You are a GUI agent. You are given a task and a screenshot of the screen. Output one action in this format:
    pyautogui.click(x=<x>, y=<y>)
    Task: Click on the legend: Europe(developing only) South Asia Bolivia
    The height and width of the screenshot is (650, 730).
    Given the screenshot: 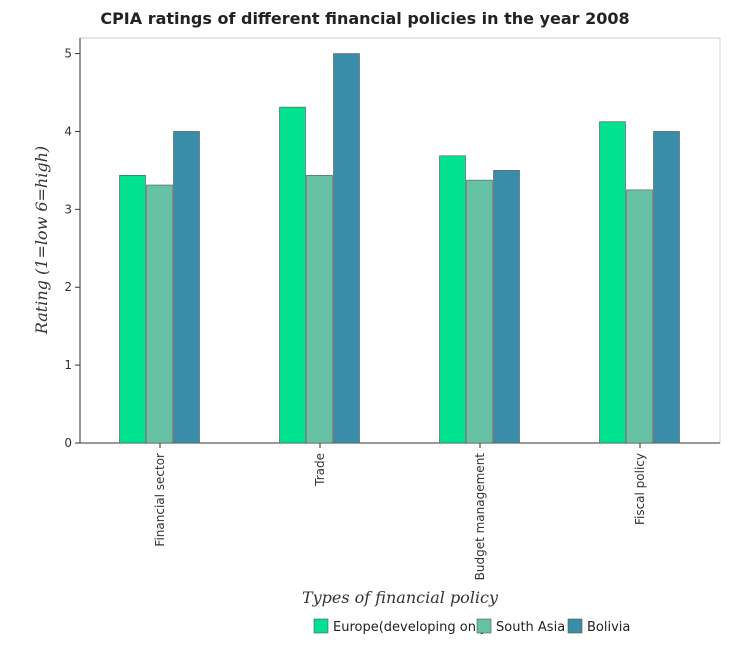 What is the action you would take?
    pyautogui.click(x=471, y=626)
    